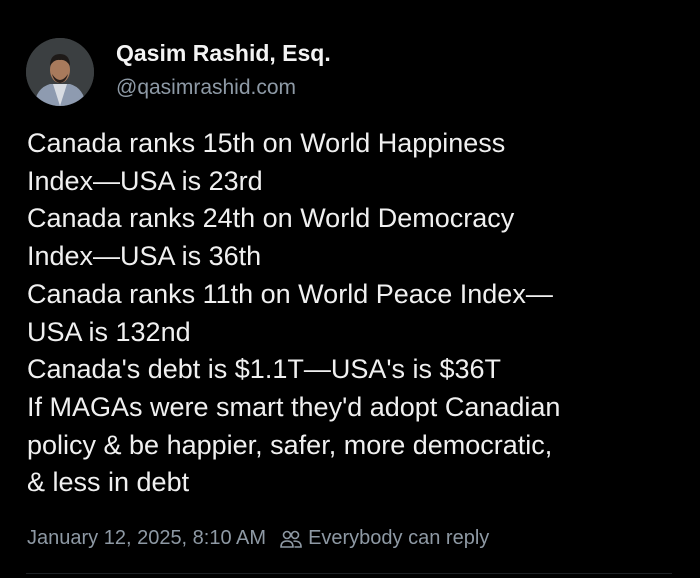 This screenshot has height=578, width=700. What do you see at coordinates (144, 256) in the screenshot?
I see `post-line: Index—USA is 36th` at bounding box center [144, 256].